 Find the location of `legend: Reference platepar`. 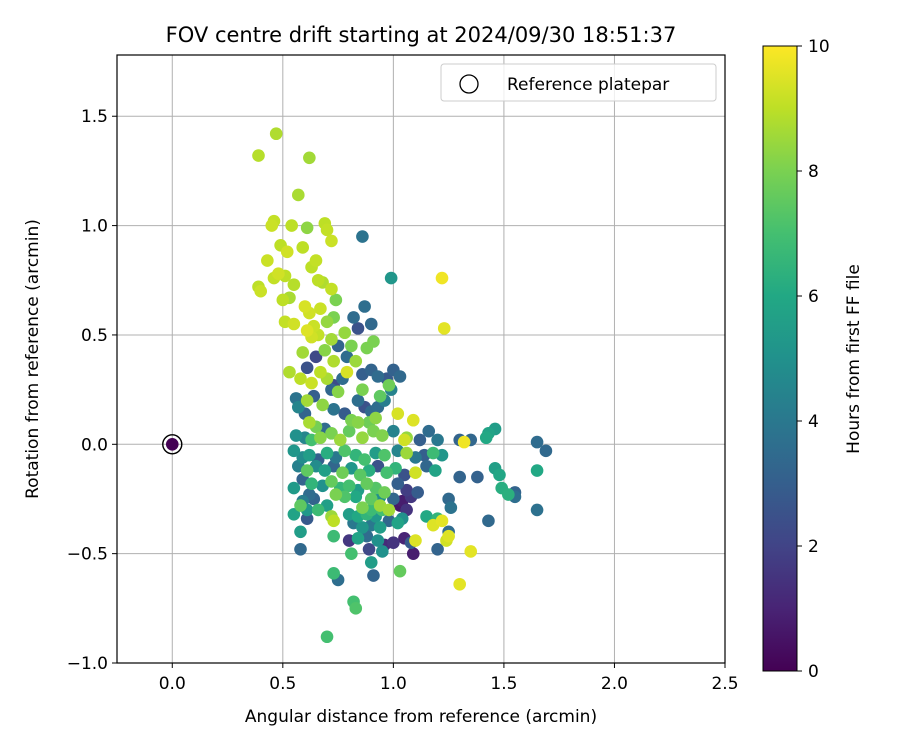

legend: Reference platepar is located at coordinates (578, 82).